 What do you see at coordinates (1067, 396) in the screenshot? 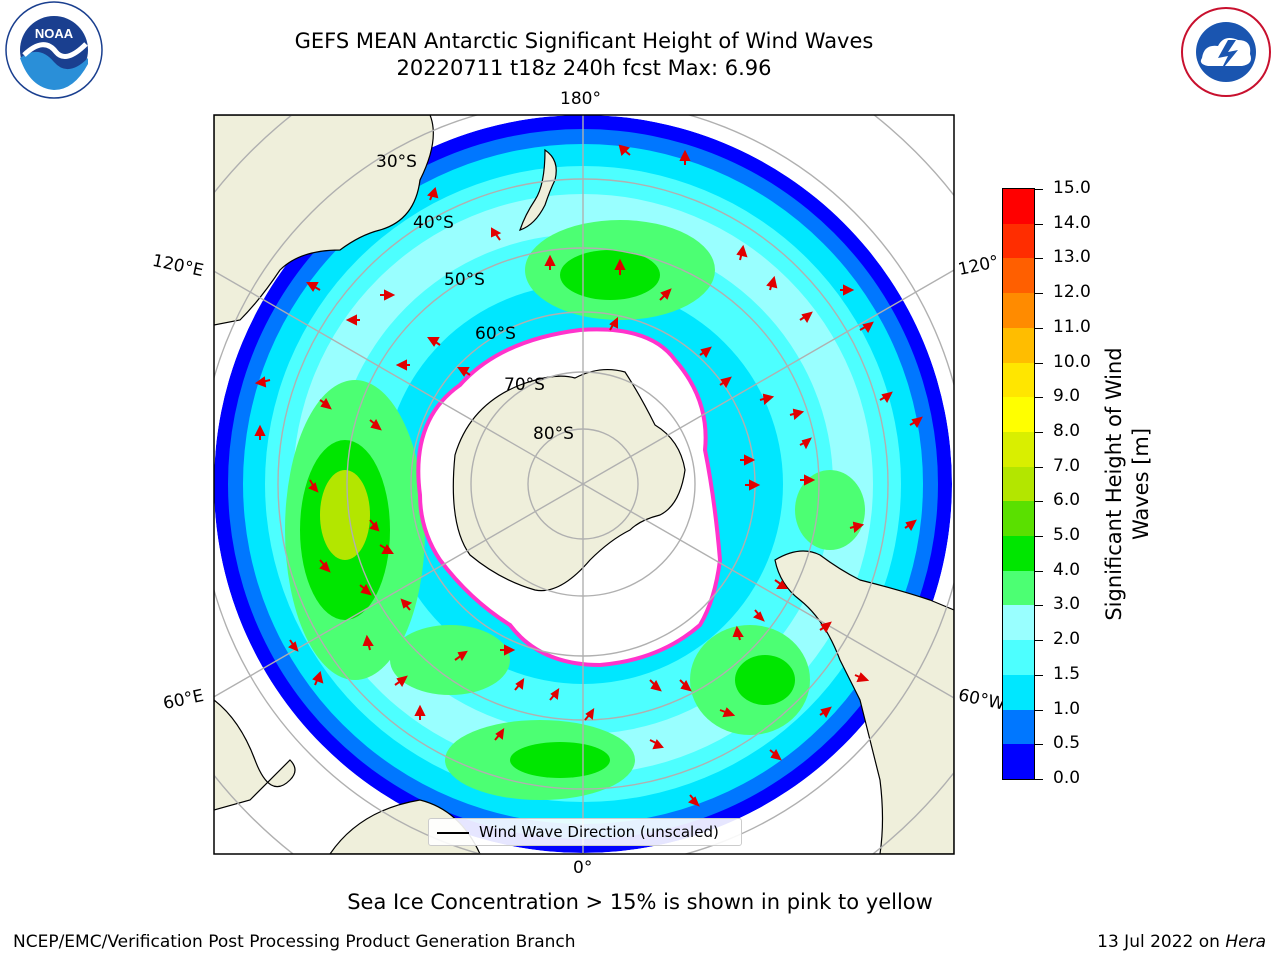
I see `colorbar-tick-label: 9.0` at bounding box center [1067, 396].